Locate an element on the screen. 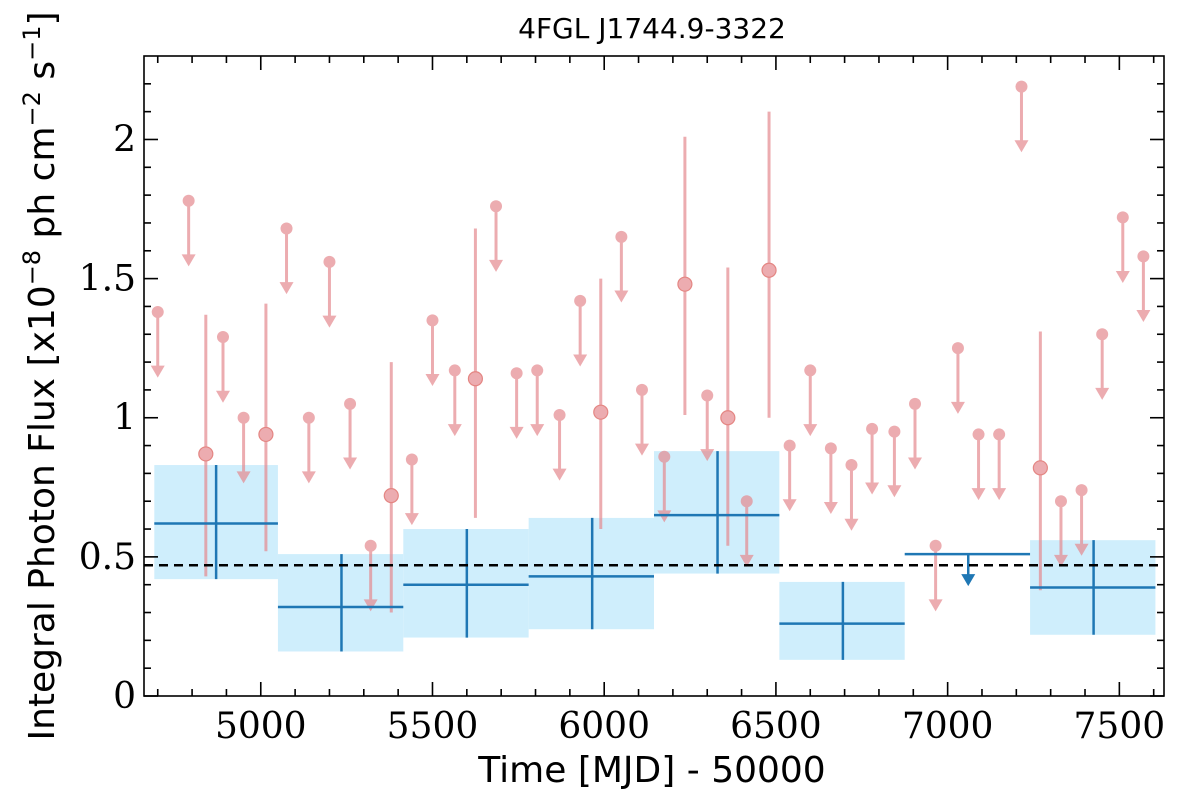 Image resolution: width=1200 pixels, height=800 pixels. y-axis-title: Integral Photon Flux [x10−8 ph cm−2 s−1] is located at coordinates (40, 375).